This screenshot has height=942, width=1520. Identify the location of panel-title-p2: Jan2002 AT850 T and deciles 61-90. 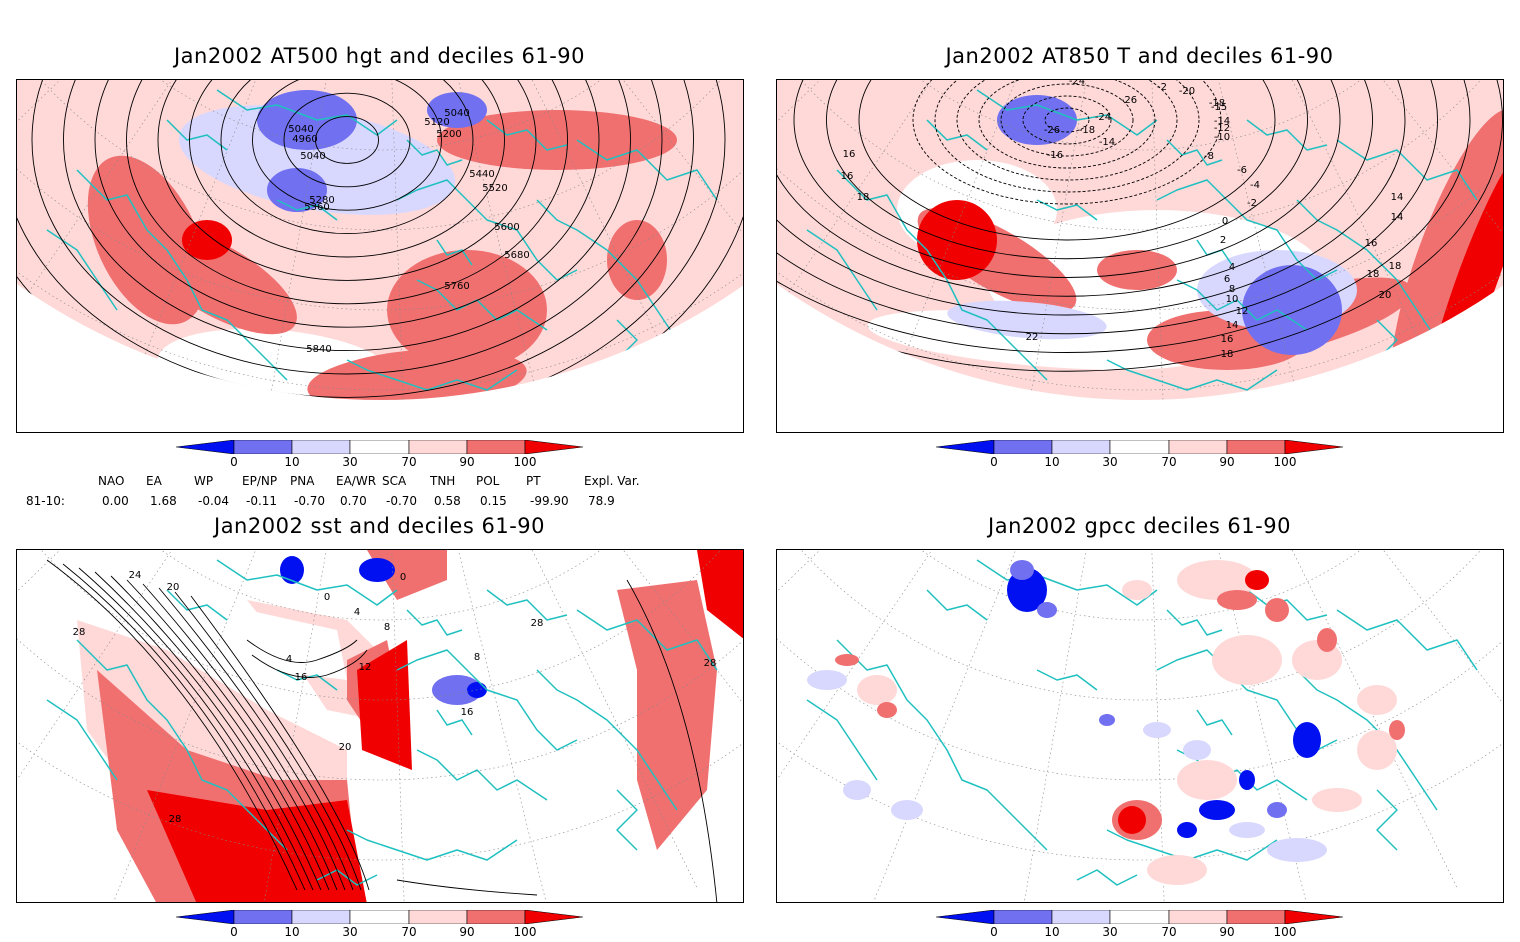
(1139, 56).